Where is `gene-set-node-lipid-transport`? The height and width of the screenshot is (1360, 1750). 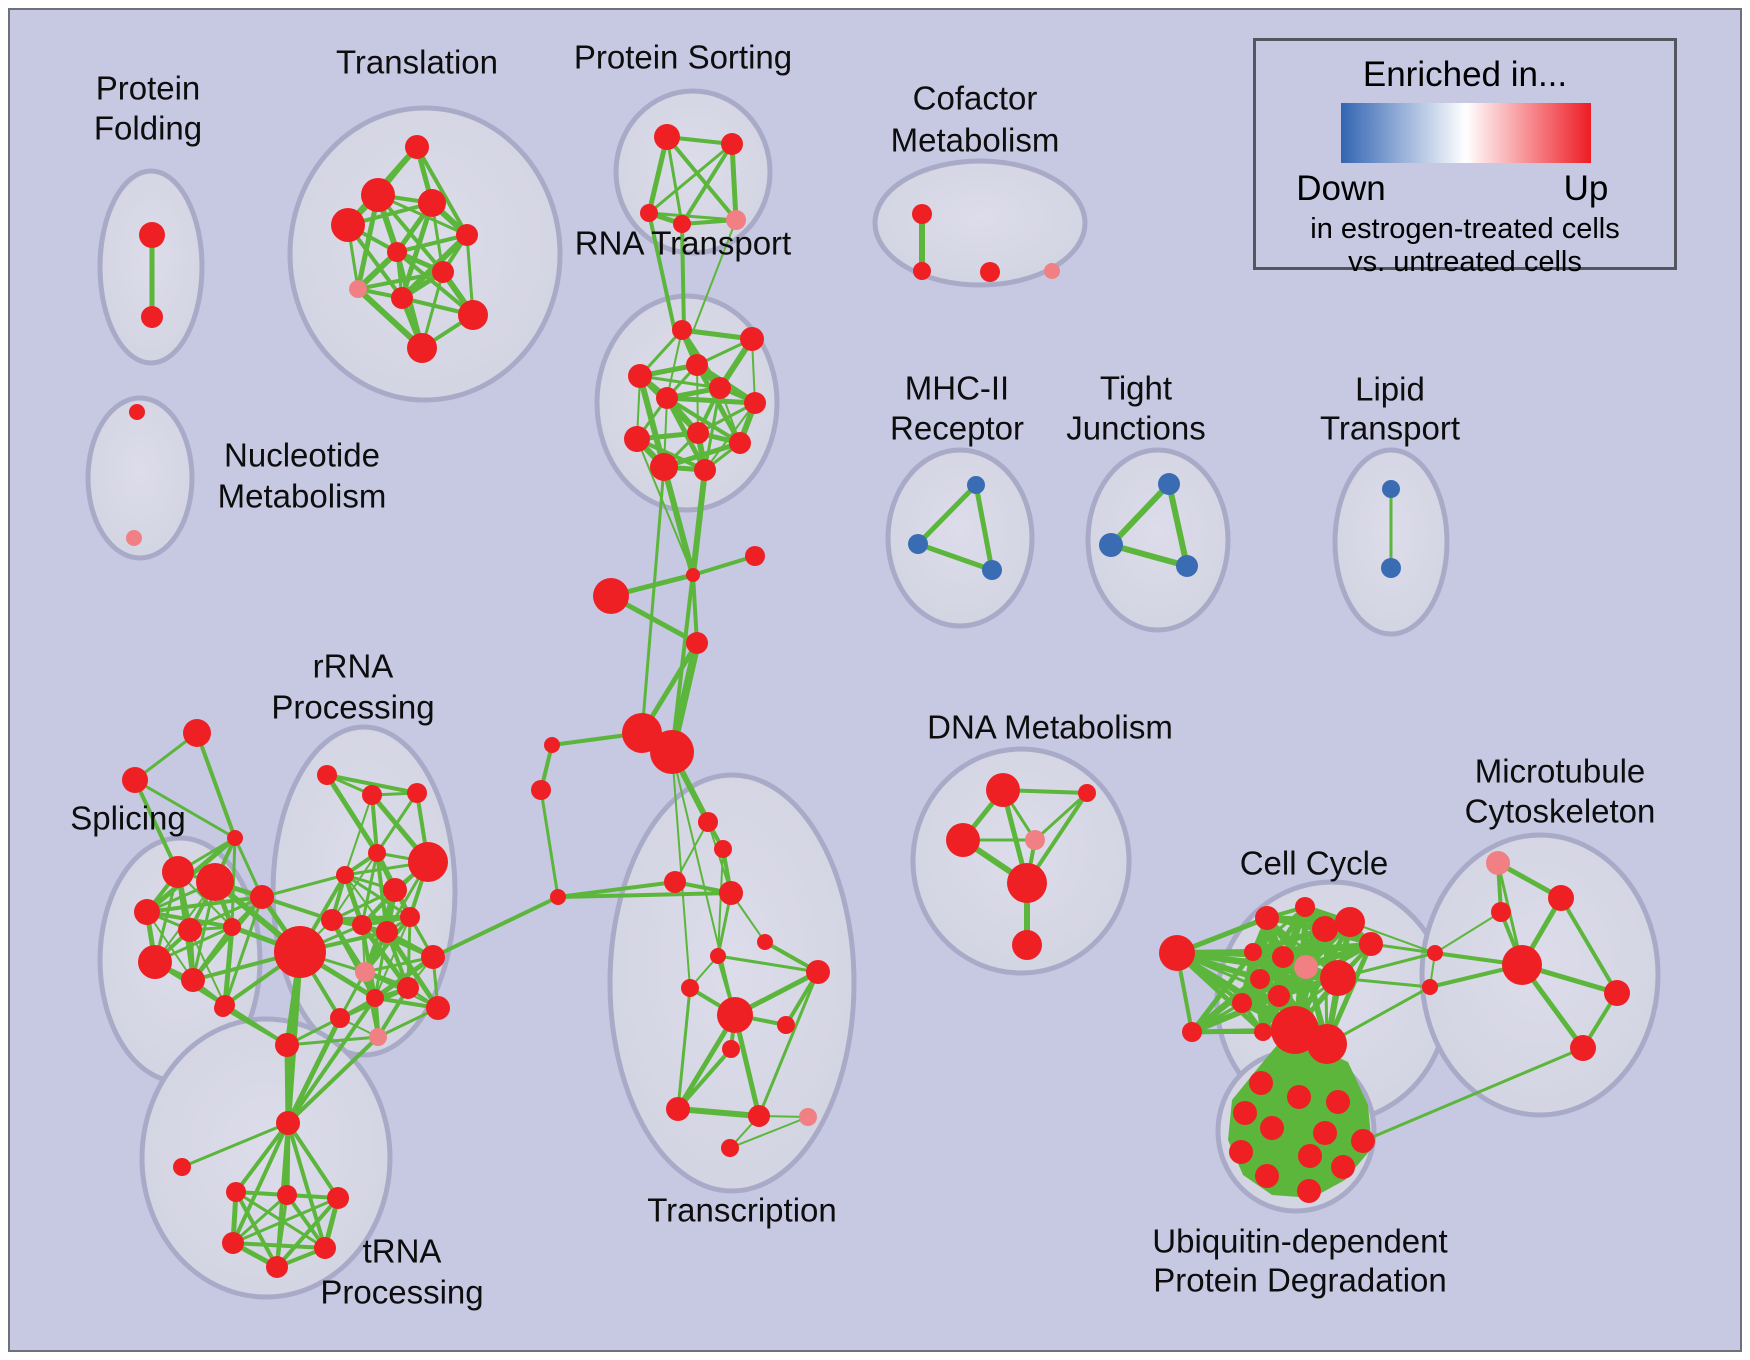 gene-set-node-lipid-transport is located at coordinates (1391, 489).